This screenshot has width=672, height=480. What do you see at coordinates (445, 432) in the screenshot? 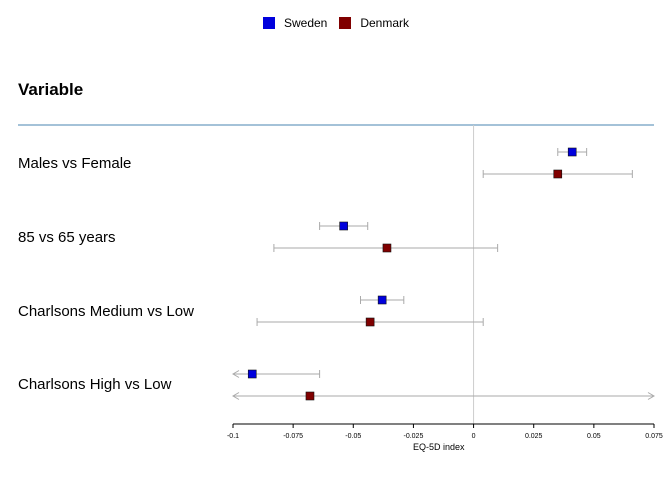
I see `x-axis-ticks: -0.1 -0.075 -0.05 -0.025 0 0.025 0.05 0.075` at bounding box center [445, 432].